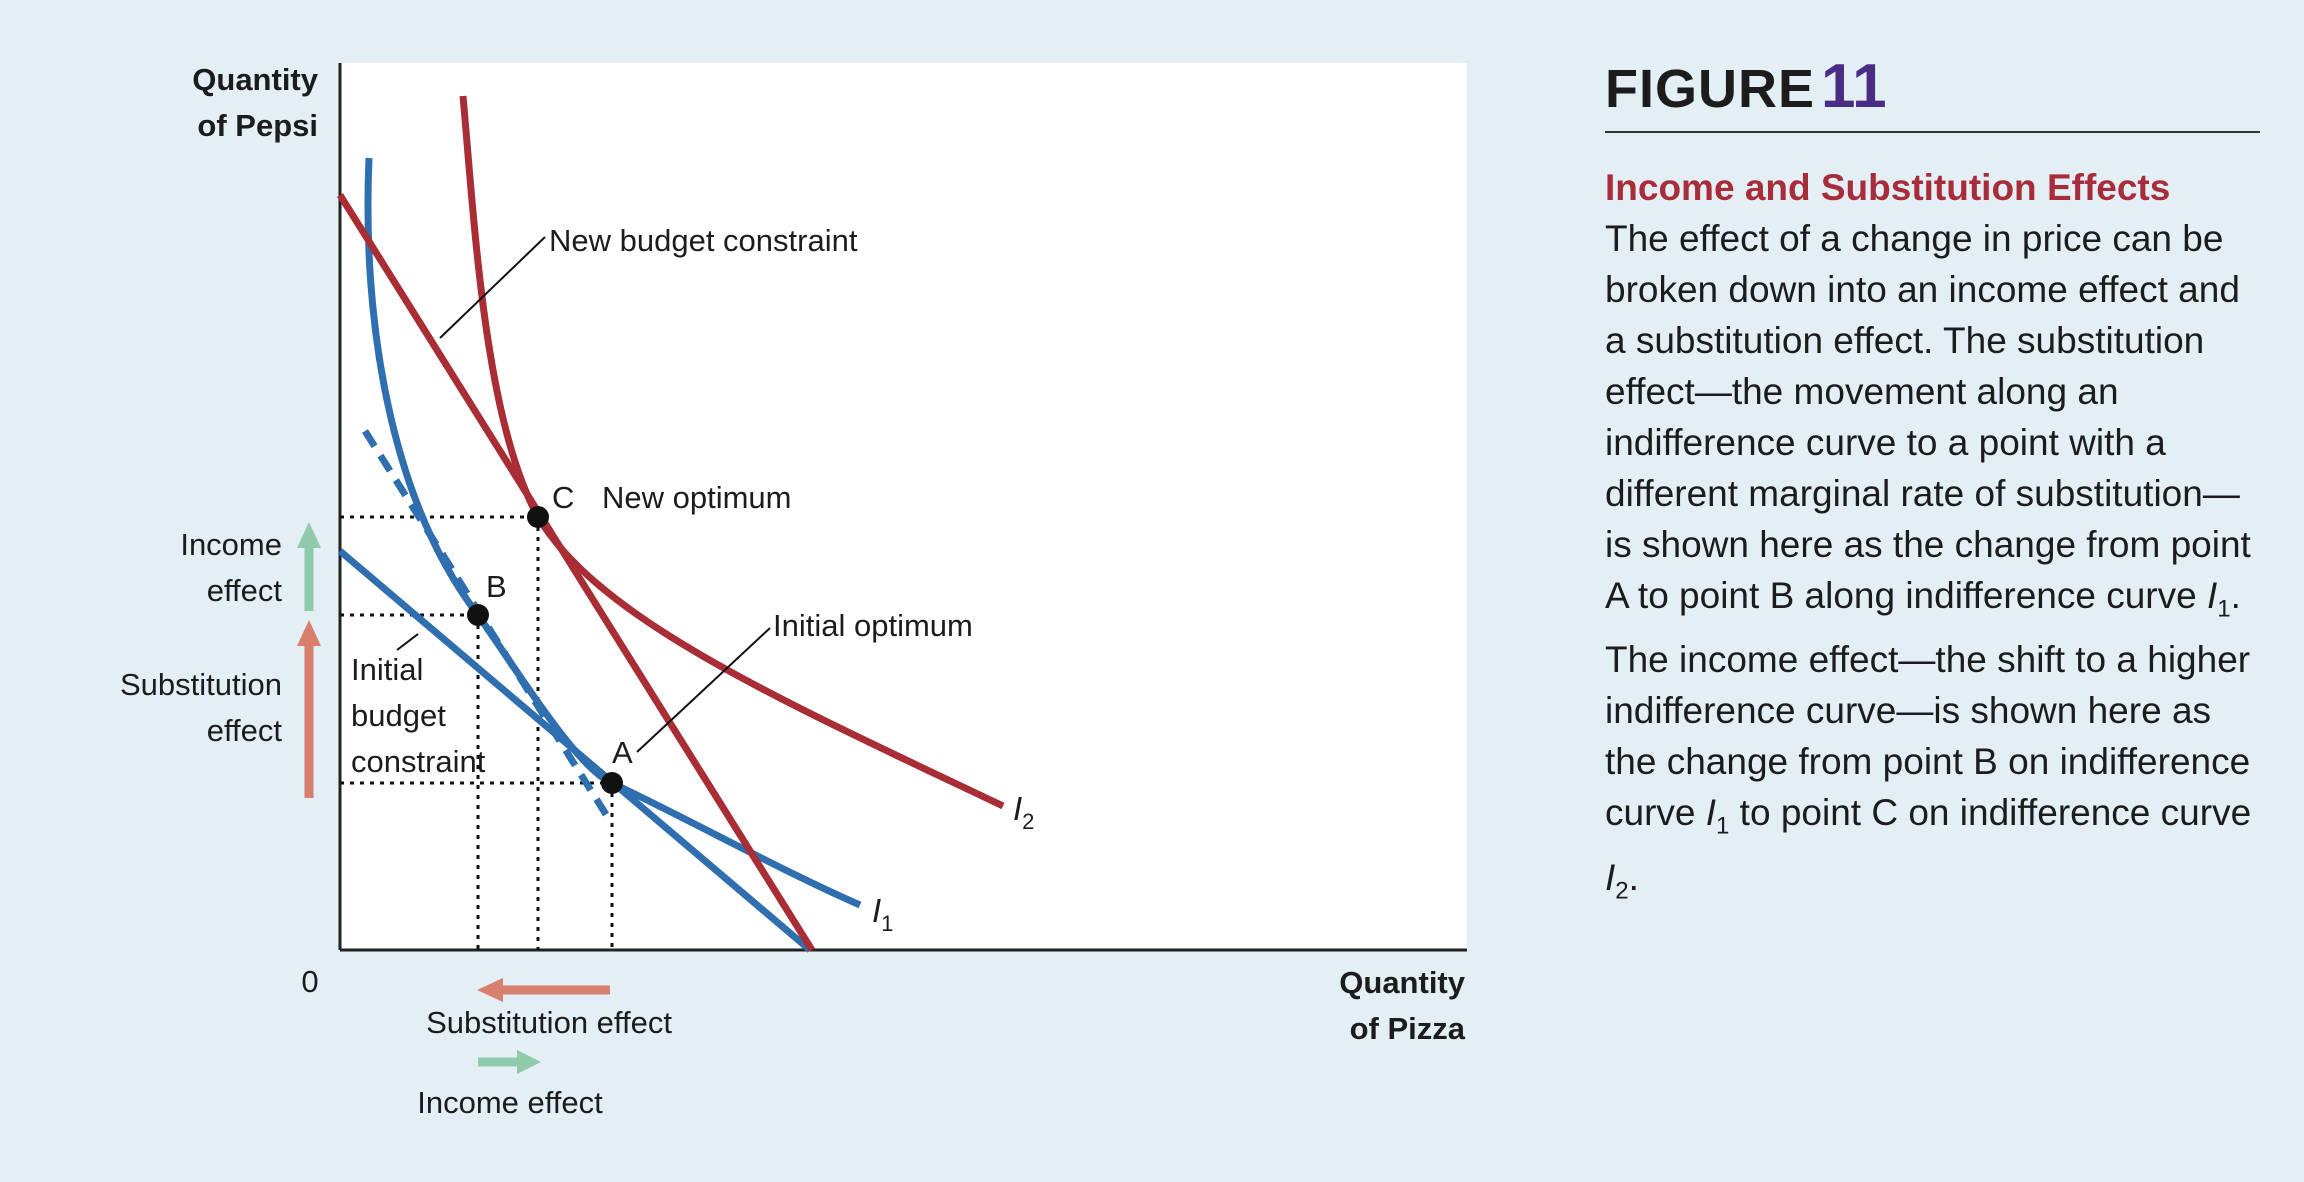 Image resolution: width=2304 pixels, height=1182 pixels. I want to click on curve-i2-sub: 2, so click(1028, 821).